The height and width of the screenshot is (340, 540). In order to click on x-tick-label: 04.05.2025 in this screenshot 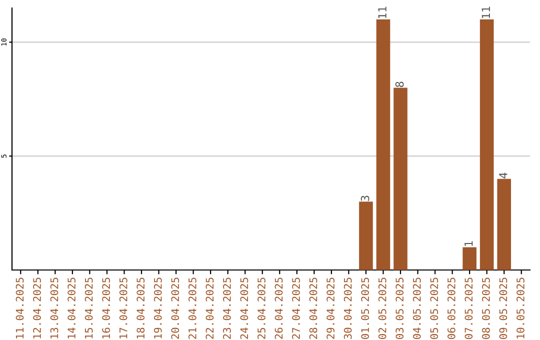, I will do `click(416, 308)`.